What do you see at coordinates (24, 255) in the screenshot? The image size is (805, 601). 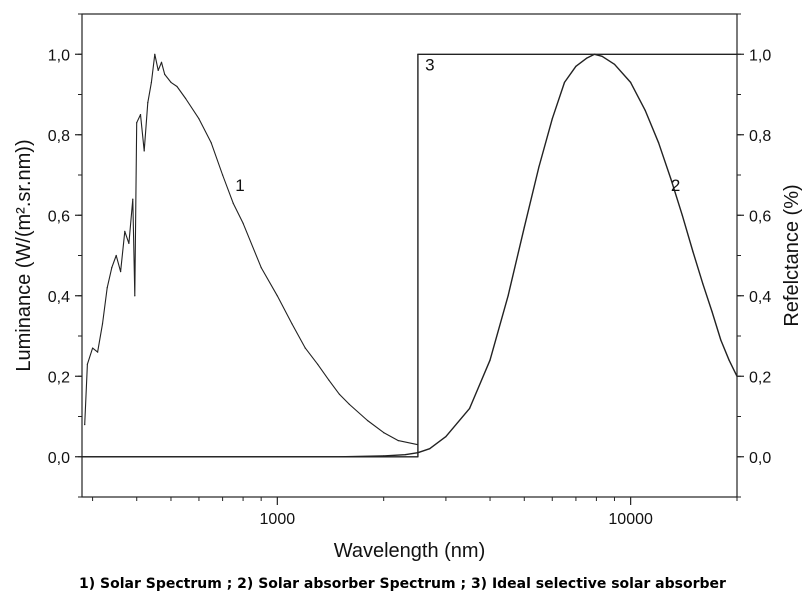 I see `y-left-axis-label: Luminance (W/(m².sr.nm))` at bounding box center [24, 255].